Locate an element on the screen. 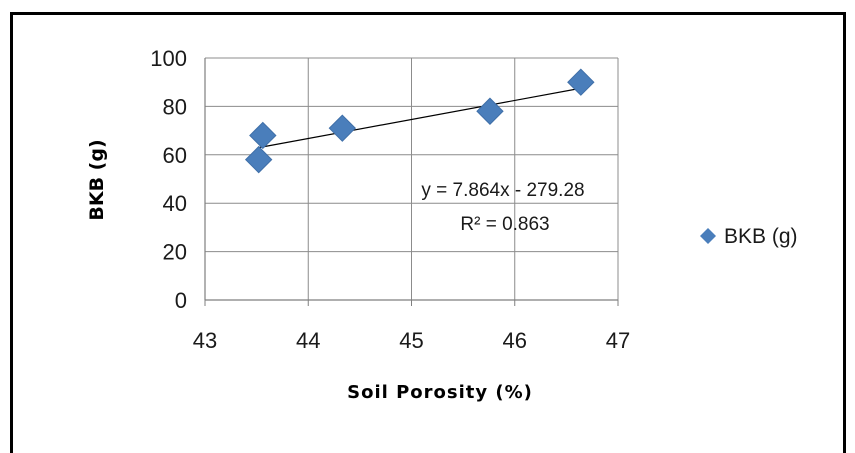  x-axis-title: Soil Porosity (%) is located at coordinates (440, 392).